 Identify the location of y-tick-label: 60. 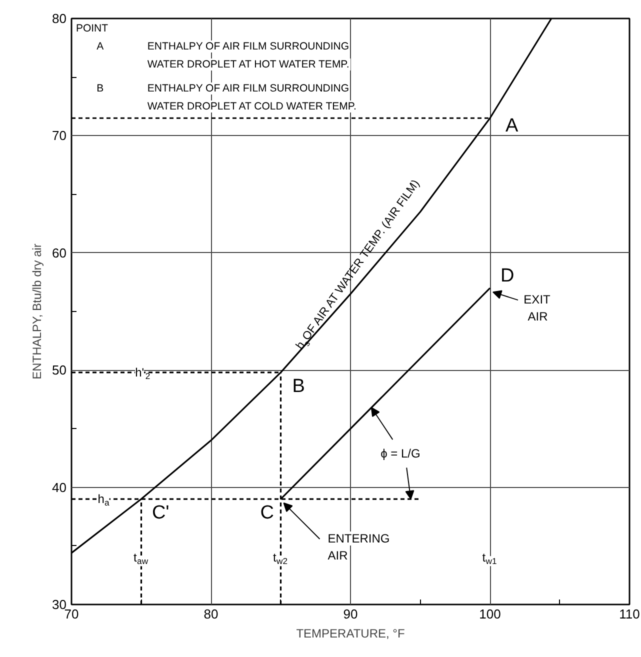
(59, 252).